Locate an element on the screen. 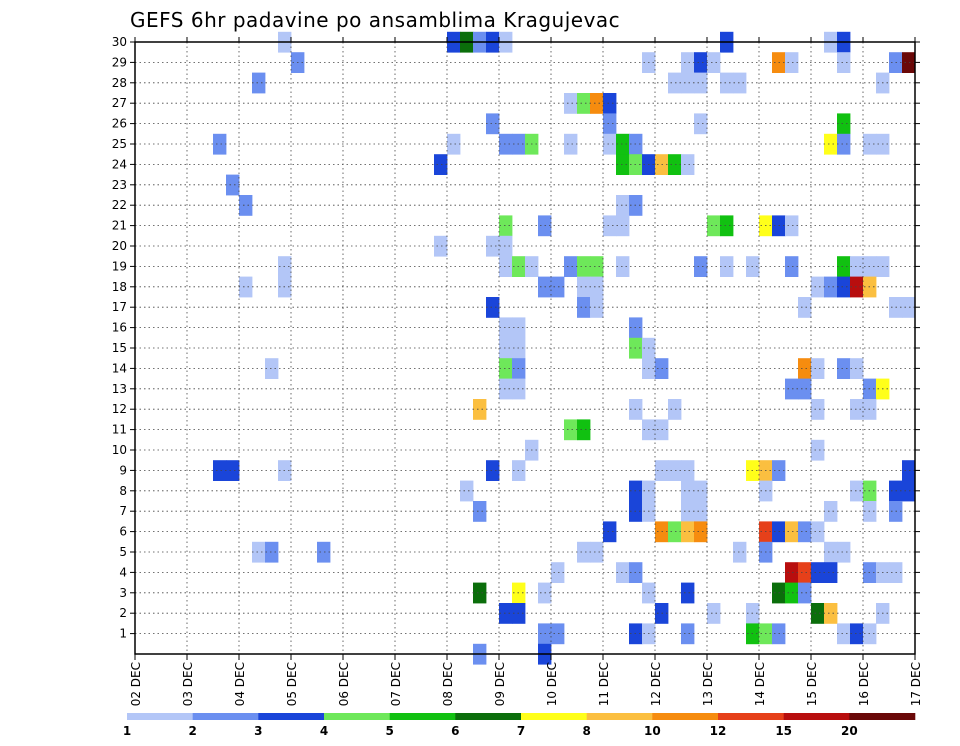 This screenshot has width=960, height=746. y-tick-label: 27 is located at coordinates (119, 103).